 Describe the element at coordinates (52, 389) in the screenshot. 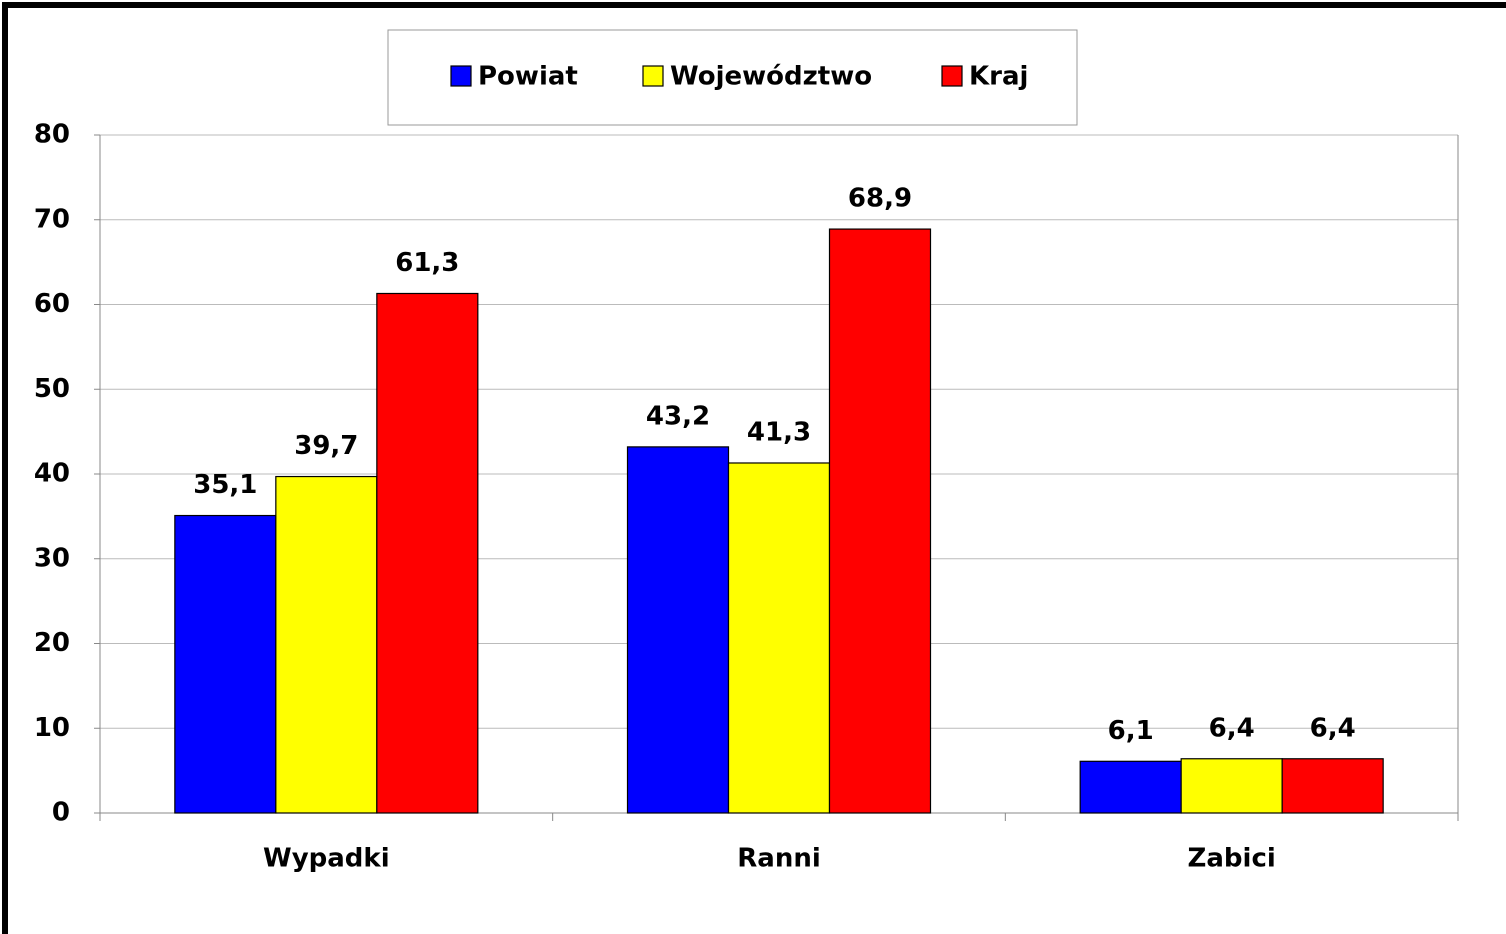

I see `y-tick-label: 50` at that location.